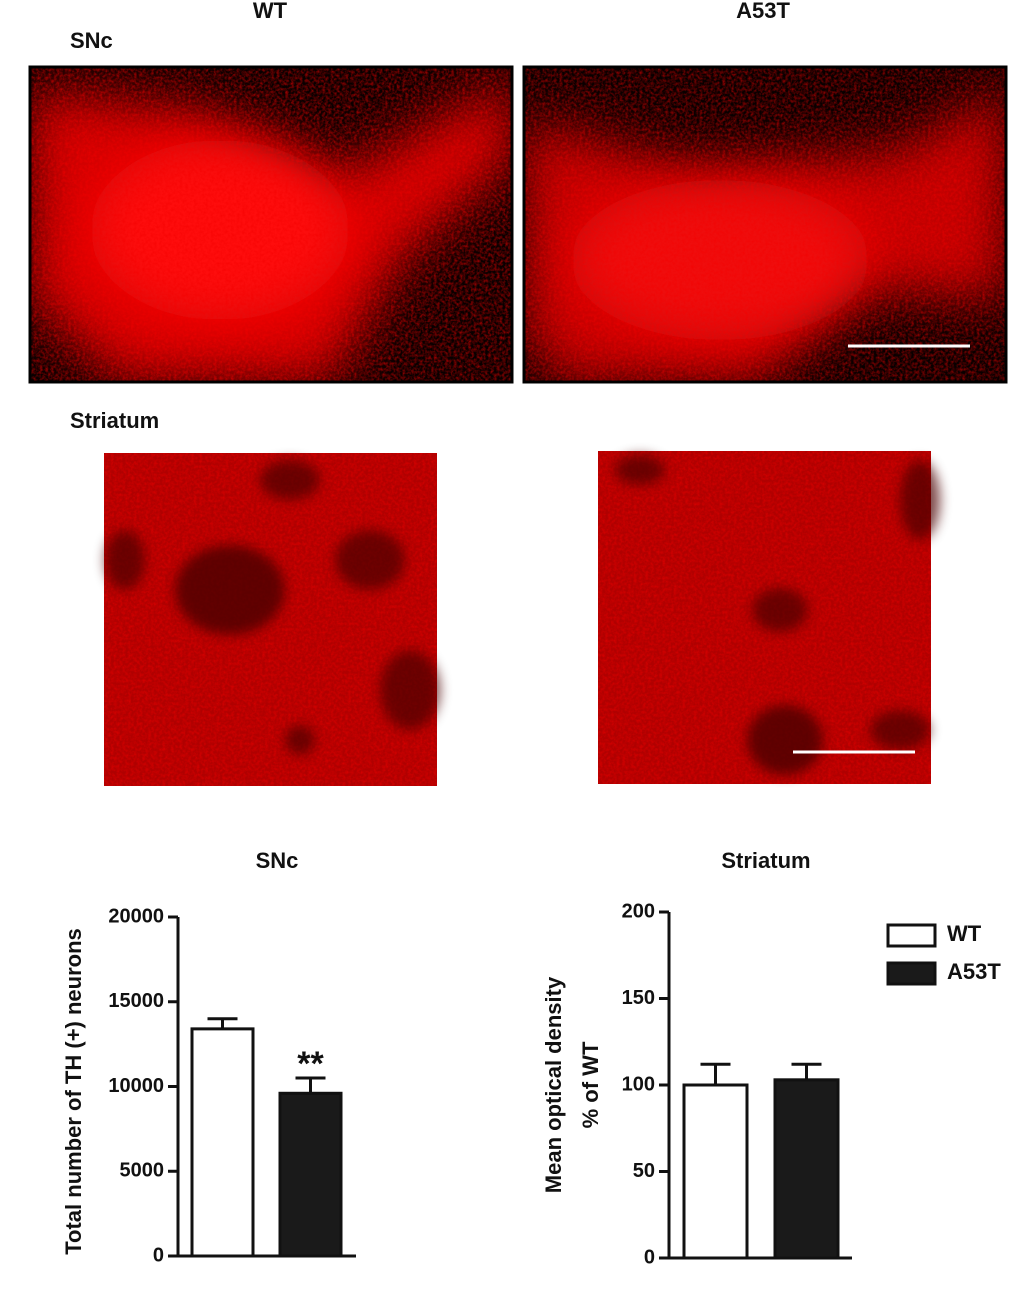 The image size is (1020, 1300). Describe the element at coordinates (91, 40) in the screenshot. I see `row-label: SNc` at that location.